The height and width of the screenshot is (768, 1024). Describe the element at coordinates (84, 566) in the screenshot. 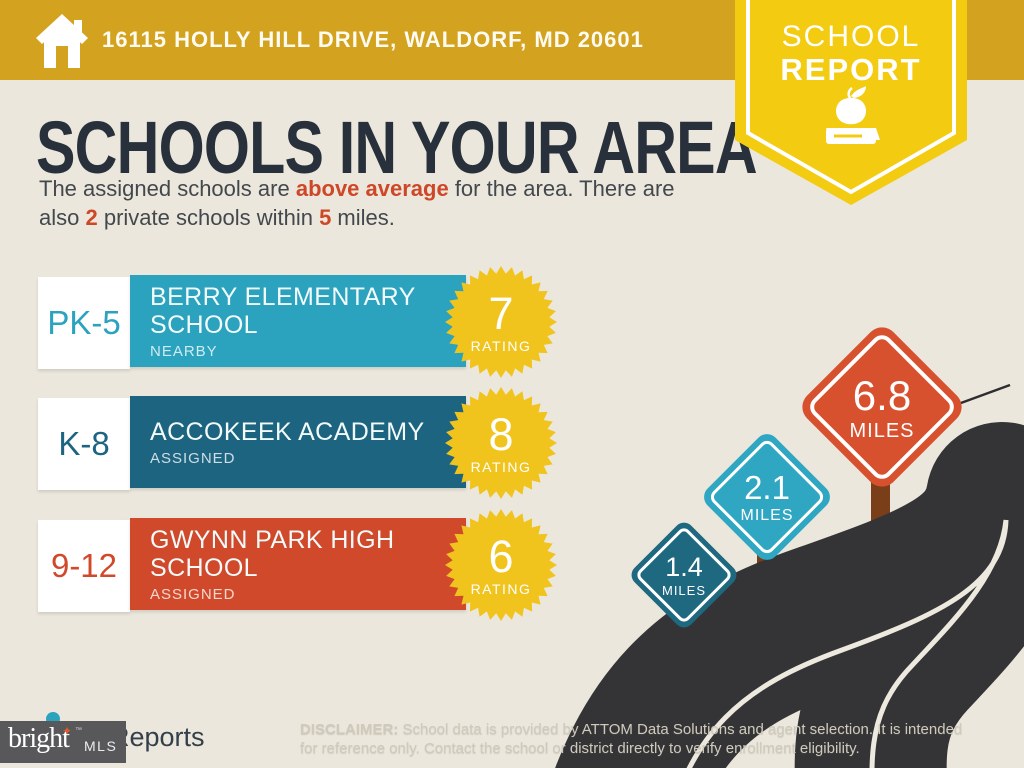

I see `grade-range-badge: 9-12` at that location.